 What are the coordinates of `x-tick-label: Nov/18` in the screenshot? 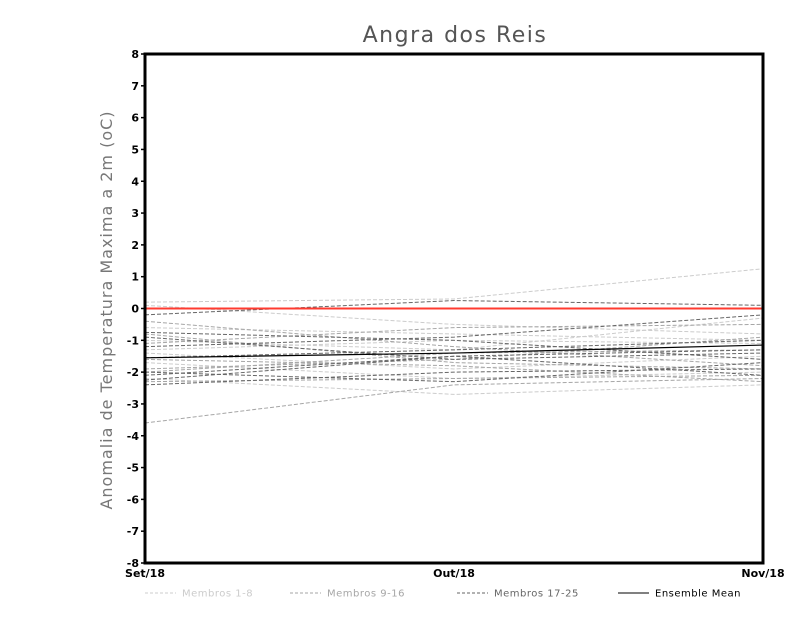 It's located at (762, 573).